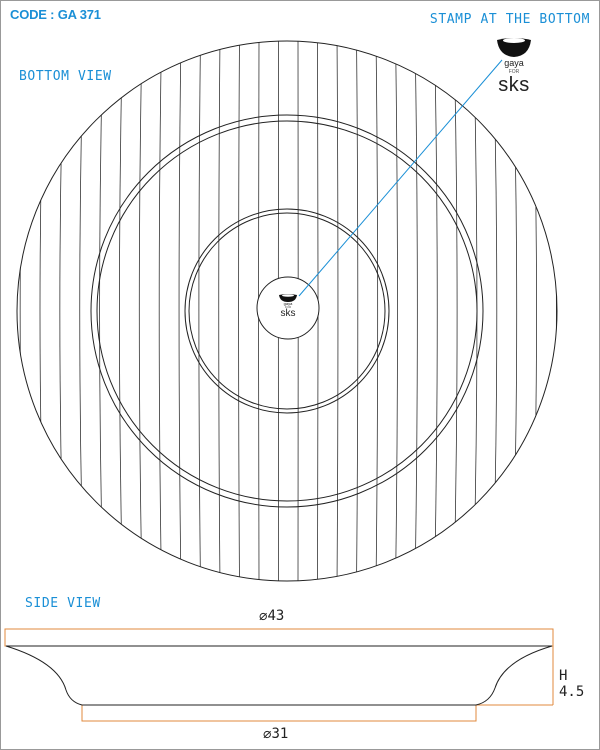  Describe the element at coordinates (279, 637) in the screenshot. I see `top-diameter-outline` at that location.